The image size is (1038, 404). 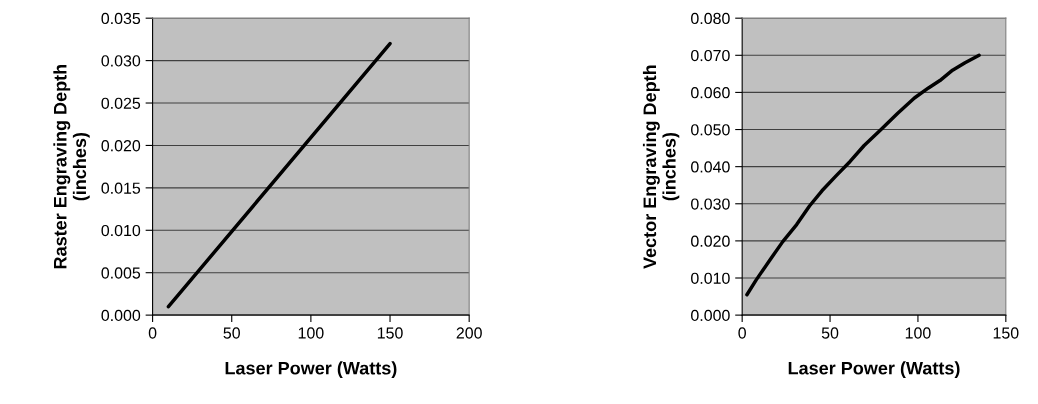 I want to click on y-tick-label: 0.070, so click(x=710, y=55).